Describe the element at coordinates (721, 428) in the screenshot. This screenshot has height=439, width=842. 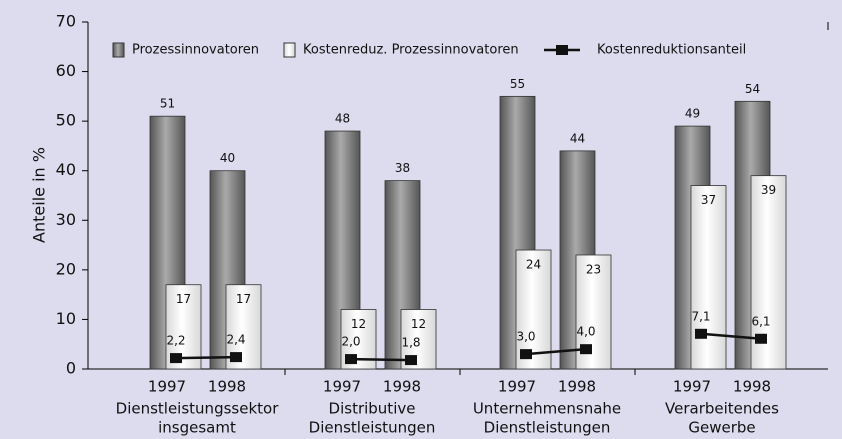
I see `group-label: Gewerbe` at that location.